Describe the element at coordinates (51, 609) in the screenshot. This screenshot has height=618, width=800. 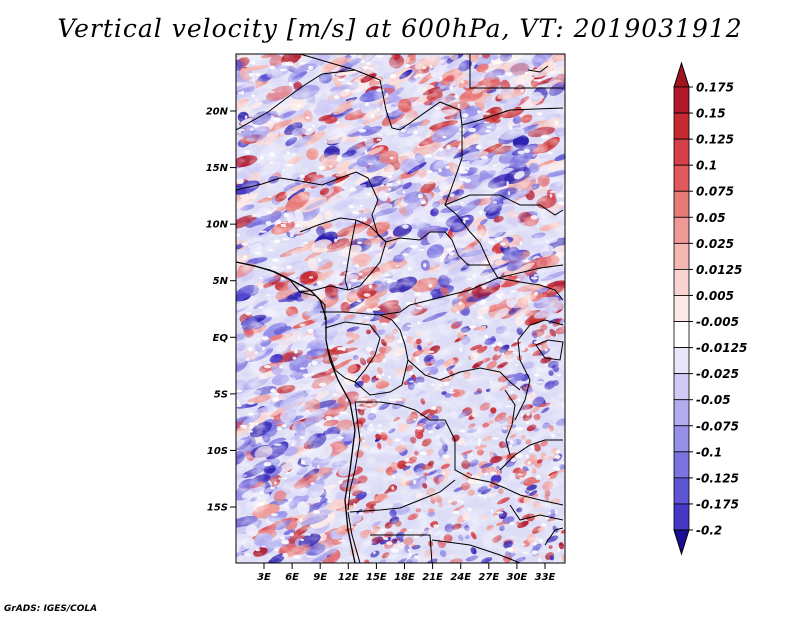
I see `grads-credit: GrADS: IGES/COLA` at that location.